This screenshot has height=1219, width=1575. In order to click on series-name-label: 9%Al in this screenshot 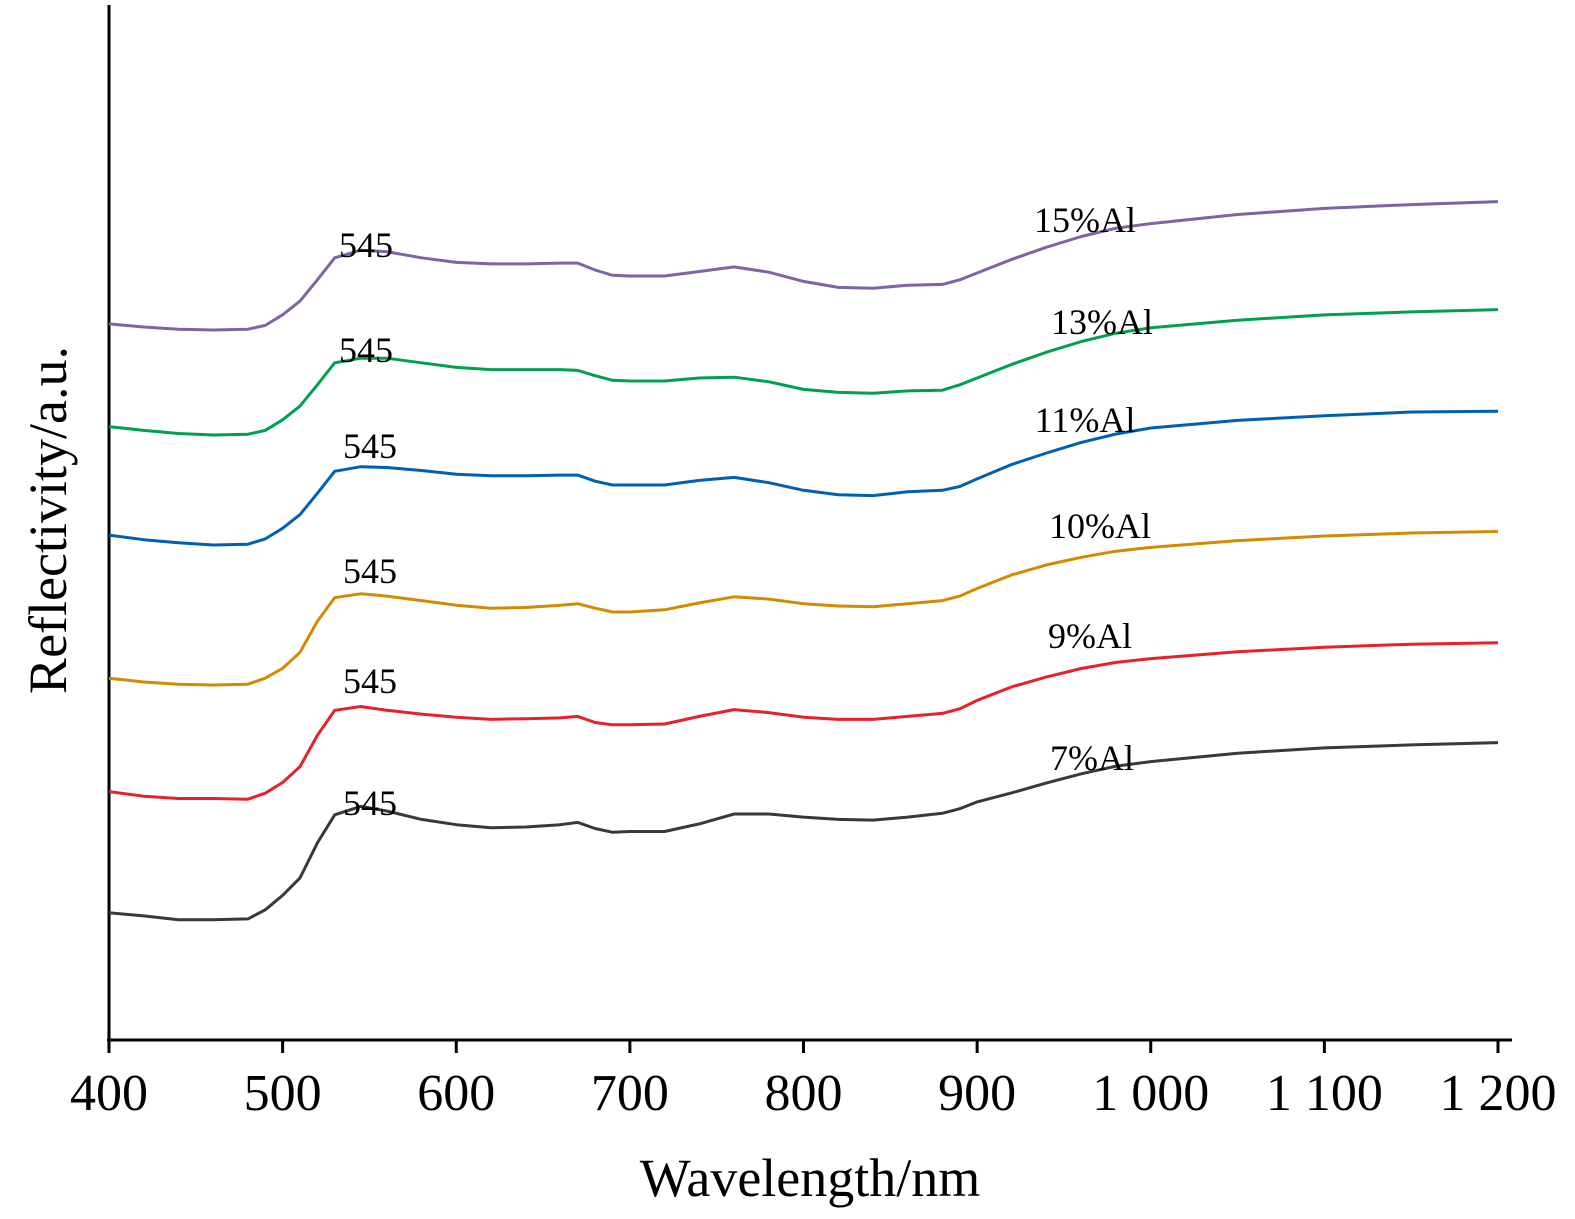, I will do `click(1090, 636)`.